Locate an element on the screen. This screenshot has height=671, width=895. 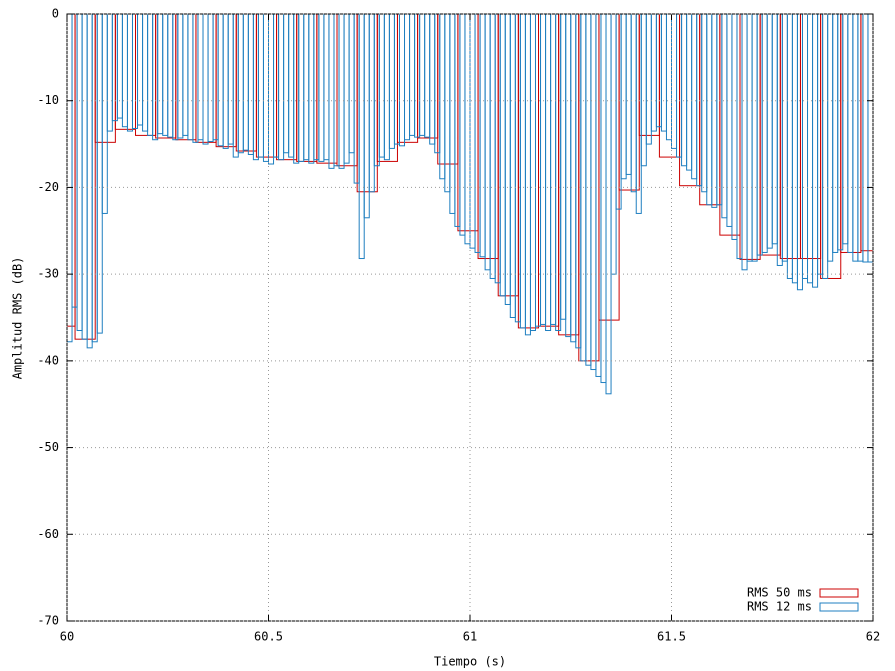
y-tick-label: -60 is located at coordinates (48, 534).